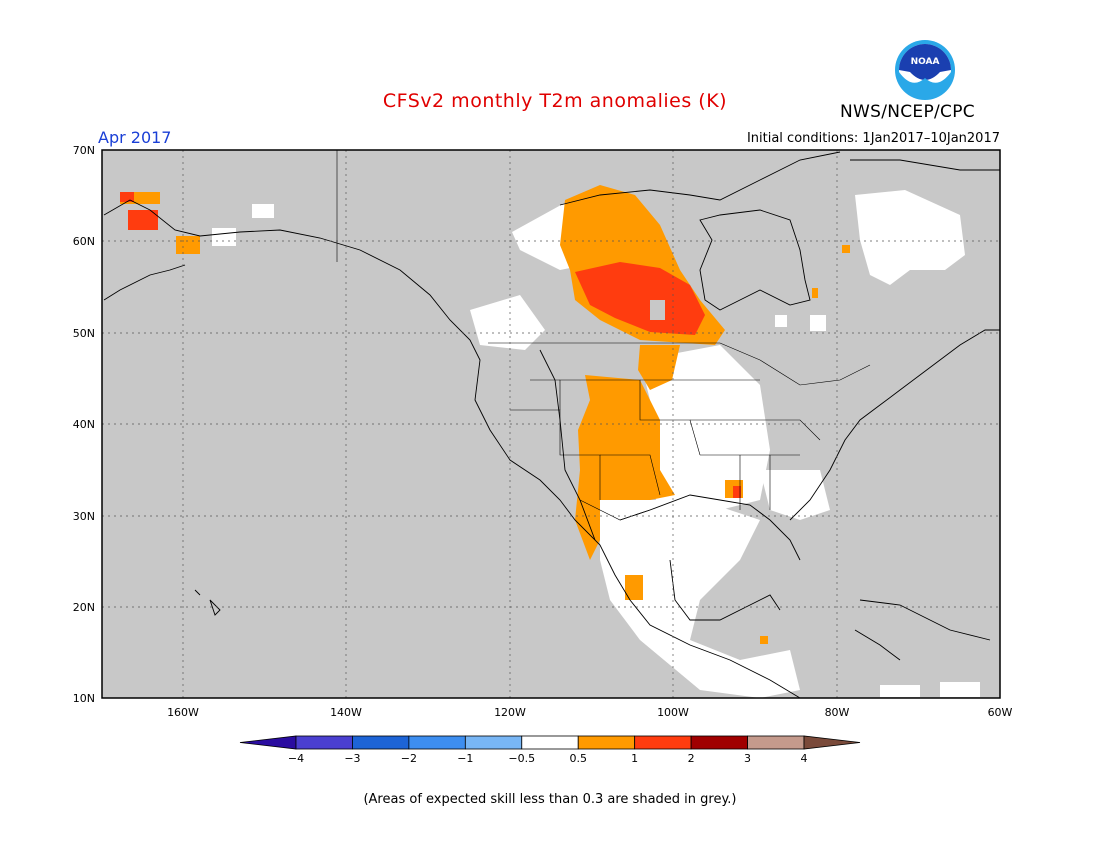 Image resolution: width=1100 pixels, height=850 pixels. Describe the element at coordinates (804, 758) in the screenshot. I see `colorbar-label: 4` at that location.